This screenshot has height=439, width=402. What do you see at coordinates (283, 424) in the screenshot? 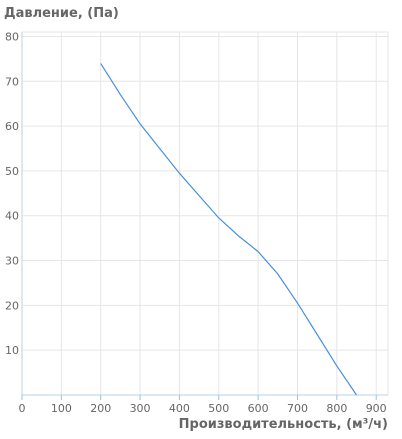
I see `x-axis-title: Производительность, (м³/ч)` at bounding box center [283, 424].